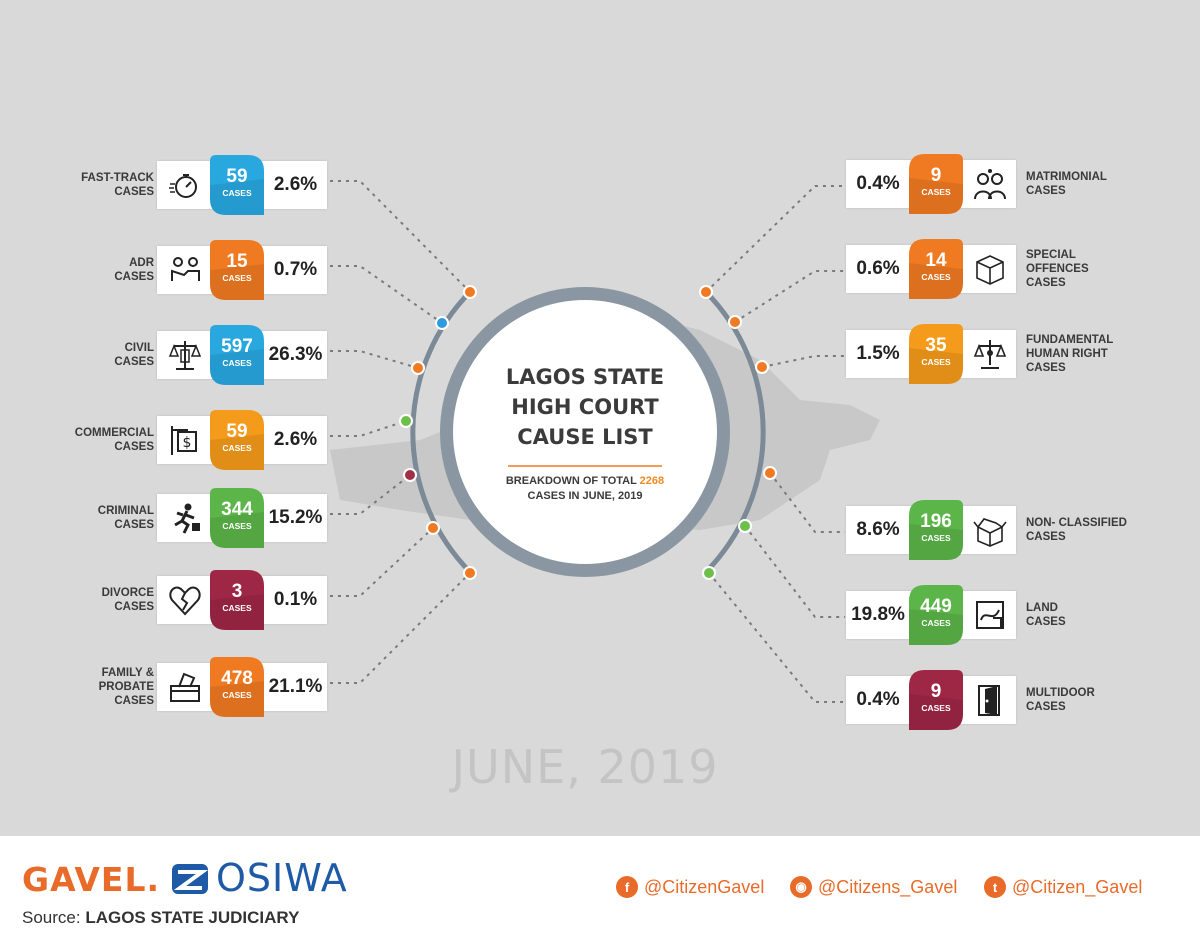 The image size is (1200, 942). Describe the element at coordinates (585, 407) in the screenshot. I see `page-title: LAGOS STATE HIGH COURT CAUSE LIST` at that location.